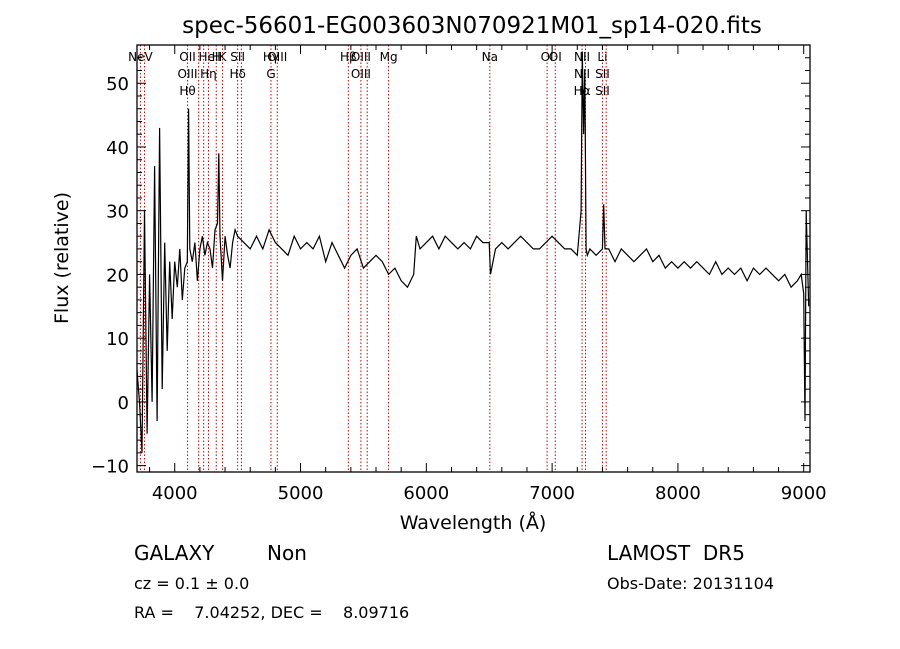 The image size is (900, 649). What do you see at coordinates (602, 57) in the screenshot?
I see `line-marker-label: Li` at bounding box center [602, 57].